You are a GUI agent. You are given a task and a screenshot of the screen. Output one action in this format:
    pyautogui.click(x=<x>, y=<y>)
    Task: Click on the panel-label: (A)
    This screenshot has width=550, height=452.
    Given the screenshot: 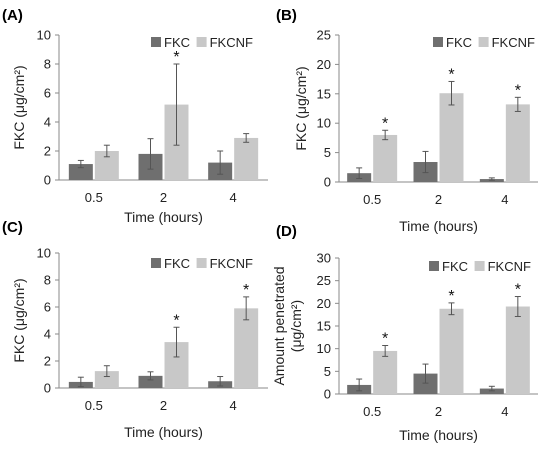 What is the action you would take?
    pyautogui.click(x=12, y=15)
    